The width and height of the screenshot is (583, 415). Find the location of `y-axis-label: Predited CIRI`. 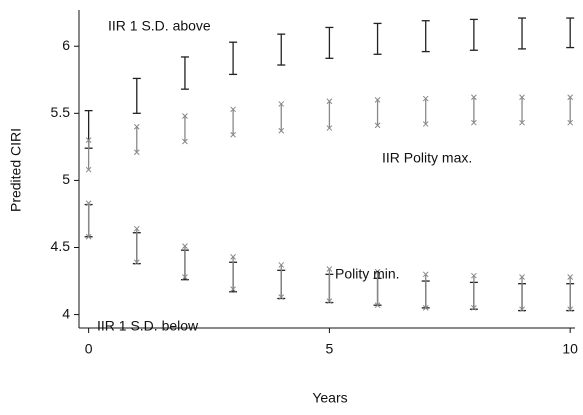

y-axis-label: Predited CIRI is located at coordinates (16, 170).